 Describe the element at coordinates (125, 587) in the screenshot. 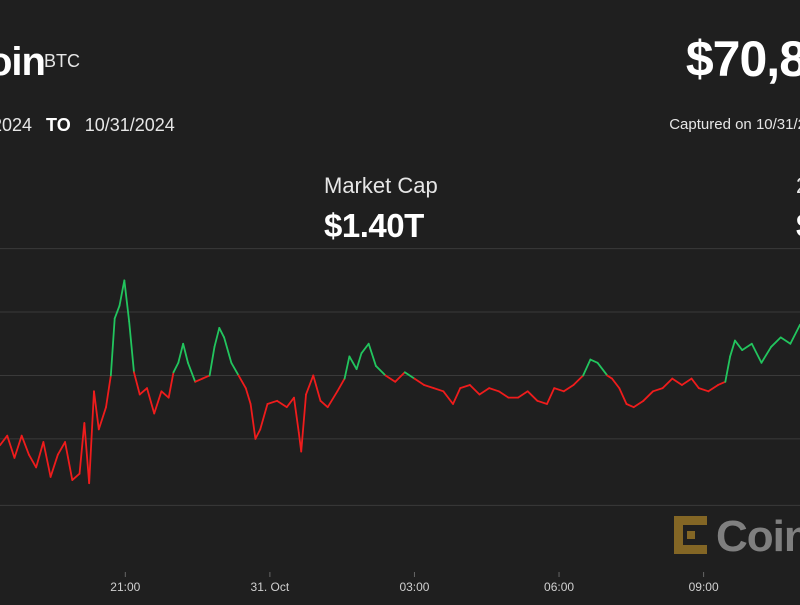

I see `x-tick-label-0: 21:00` at that location.